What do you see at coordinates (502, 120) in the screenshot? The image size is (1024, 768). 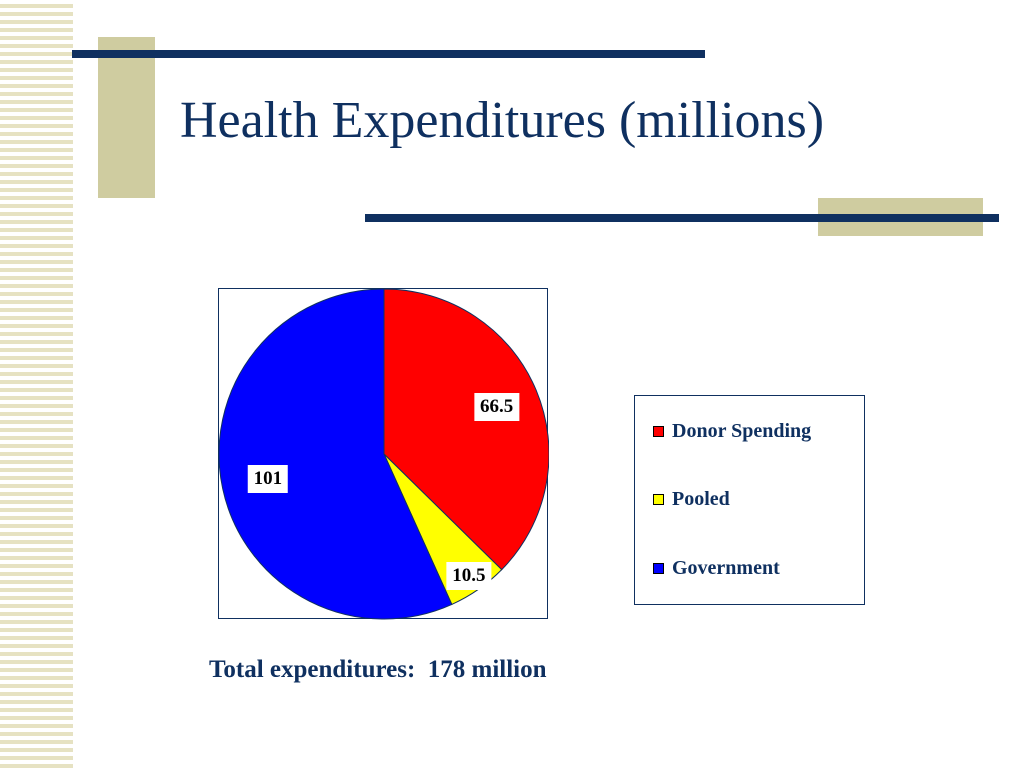 I see `slide-title: Health Expenditures (millions)` at bounding box center [502, 120].